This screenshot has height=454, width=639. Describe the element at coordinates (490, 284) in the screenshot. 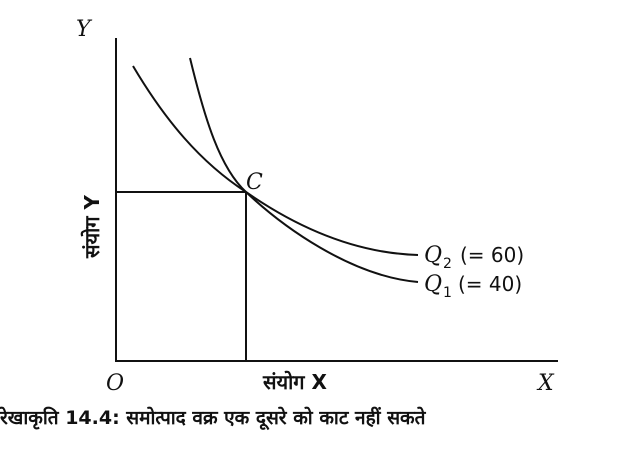

I see `curve-label-q1-value: (= 40)` at that location.